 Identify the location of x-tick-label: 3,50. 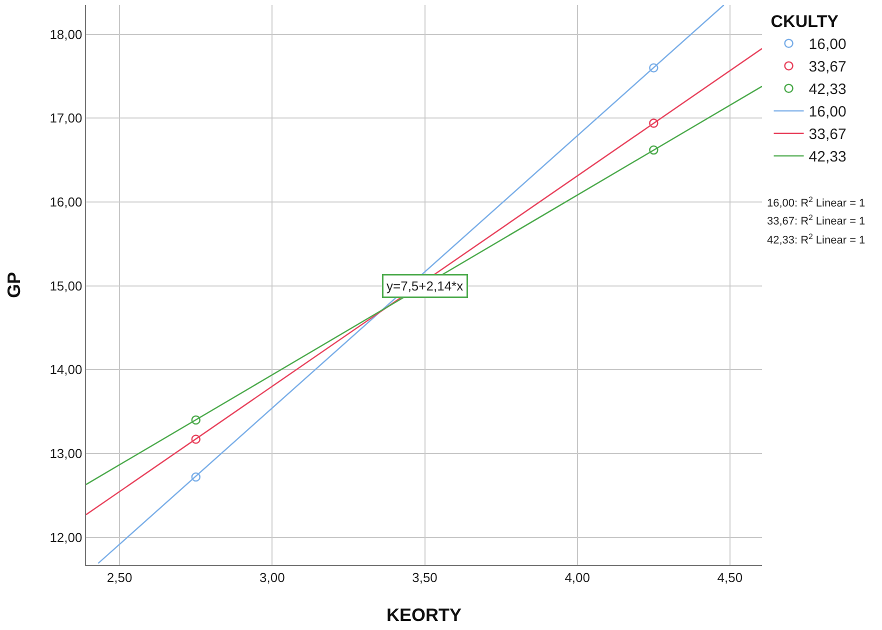
(425, 577).